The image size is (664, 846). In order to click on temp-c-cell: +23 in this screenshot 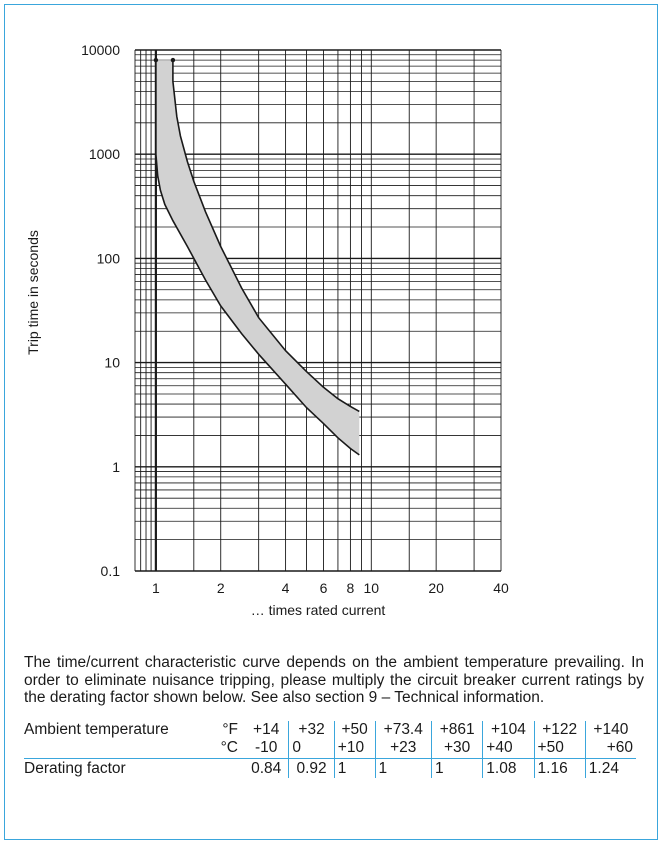, I will do `click(403, 749)`.